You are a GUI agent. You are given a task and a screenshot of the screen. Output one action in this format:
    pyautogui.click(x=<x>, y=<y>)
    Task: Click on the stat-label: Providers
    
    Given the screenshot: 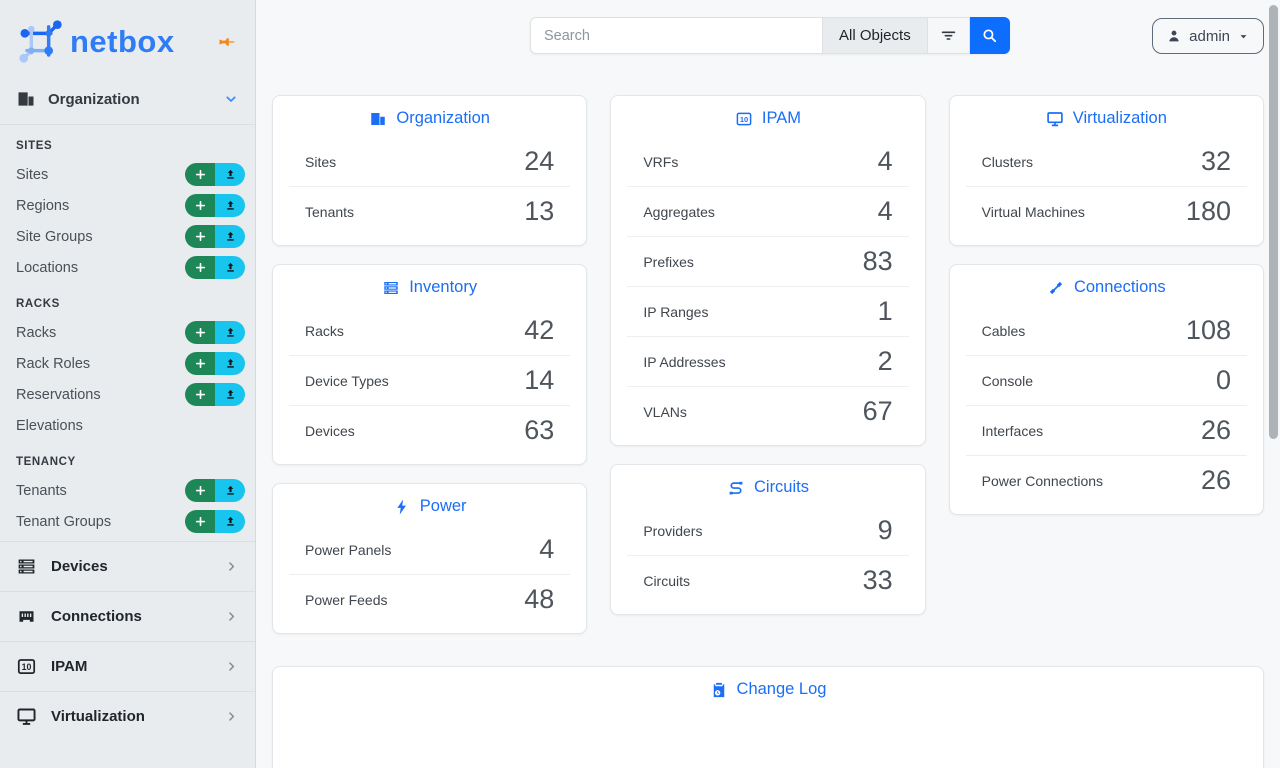 What is the action you would take?
    pyautogui.click(x=673, y=530)
    